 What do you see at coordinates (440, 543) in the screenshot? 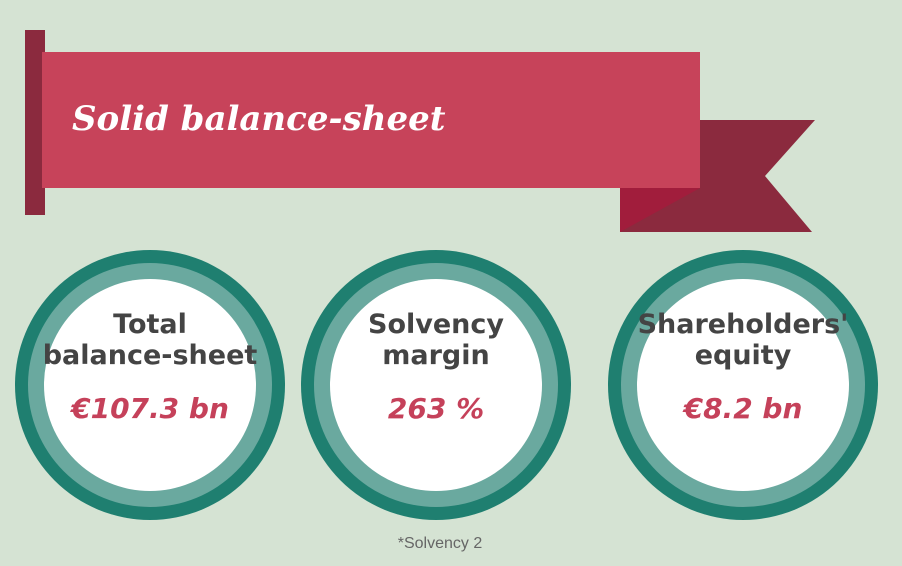
I see `footnote: *Solvency 2` at bounding box center [440, 543].